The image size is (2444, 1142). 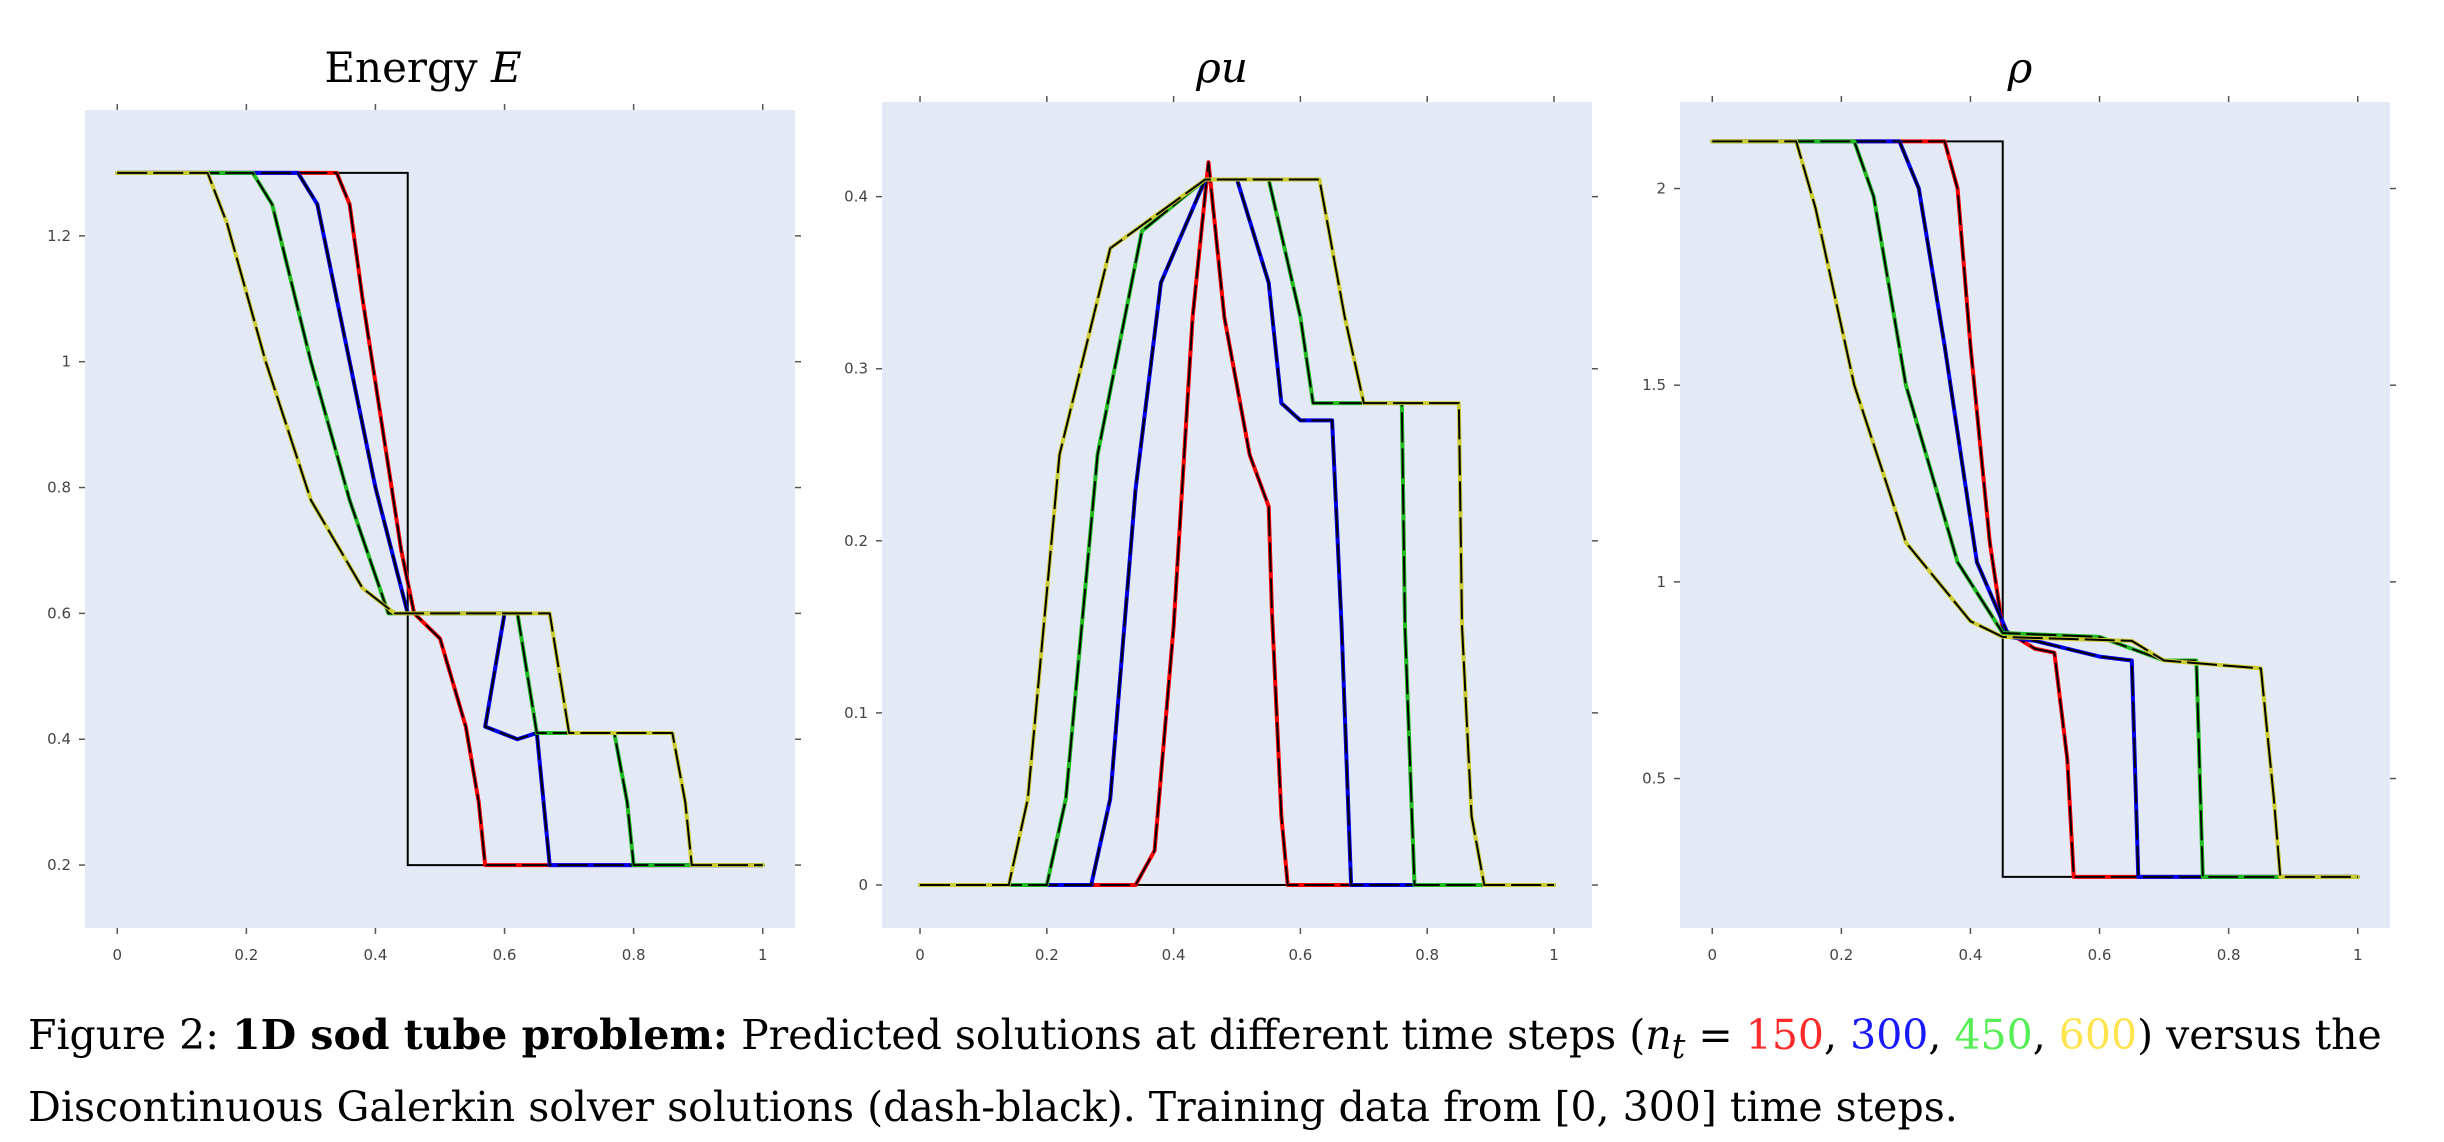 I want to click on panel-title-momentum: ρu, so click(x=1221, y=67).